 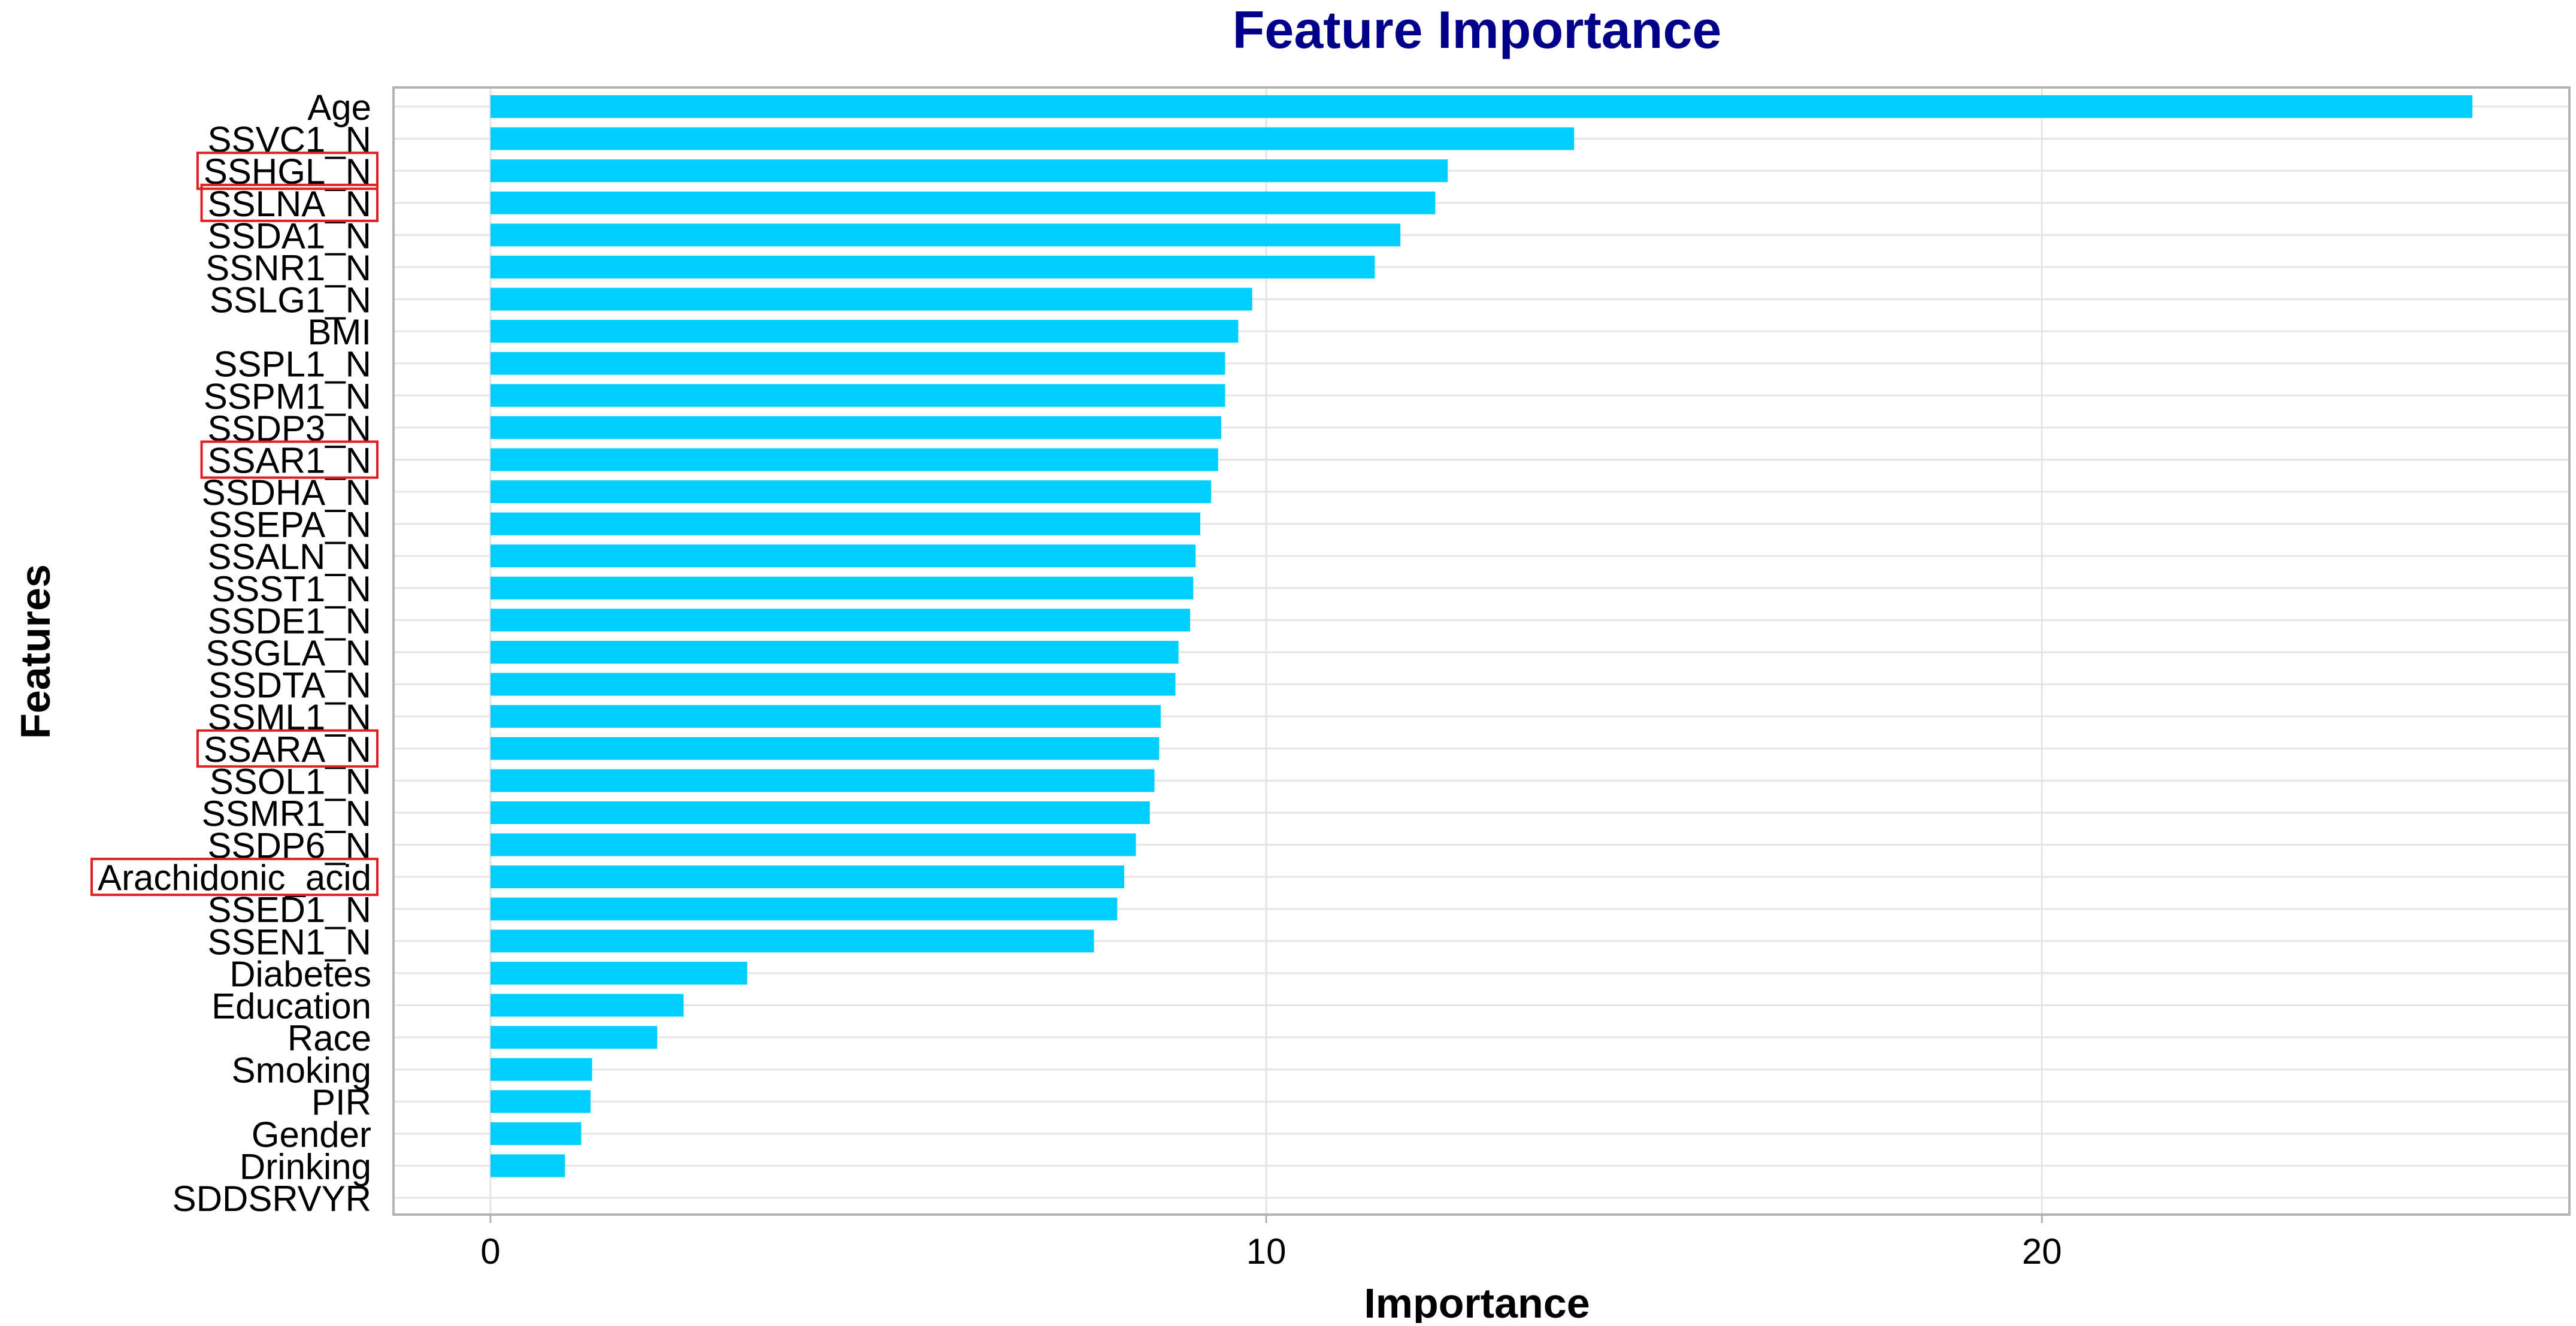 What do you see at coordinates (1481, 107) in the screenshot?
I see `bar-age` at bounding box center [1481, 107].